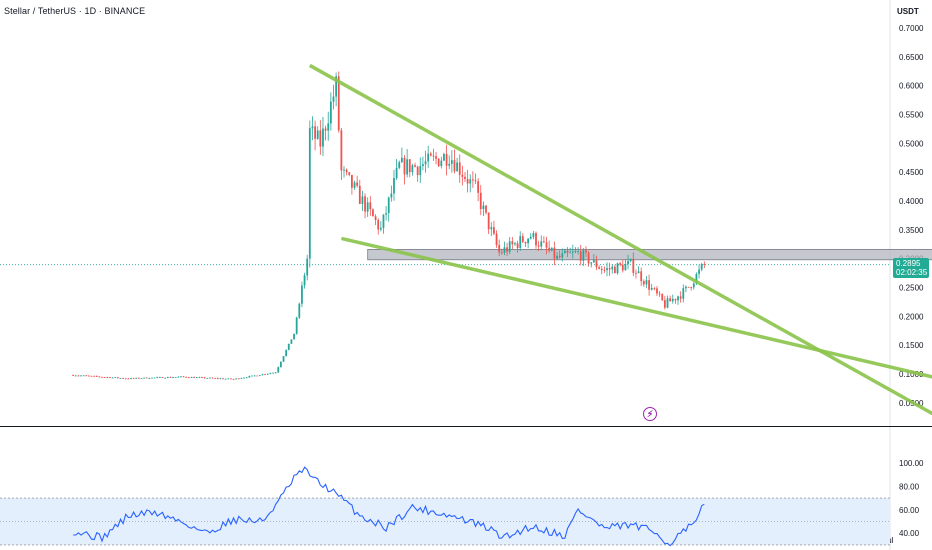 The height and width of the screenshot is (550, 932). Describe the element at coordinates (909, 486) in the screenshot. I see `rsi-tick-label: 80.00` at that location.